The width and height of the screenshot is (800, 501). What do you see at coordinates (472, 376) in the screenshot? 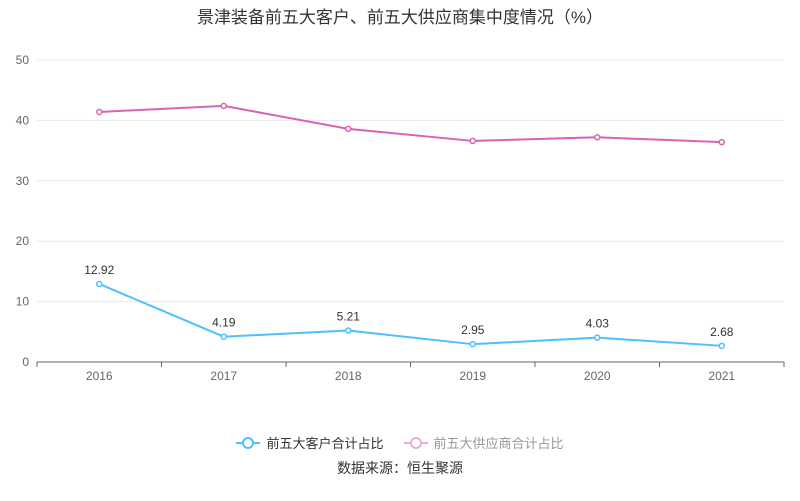
I see `x-tick-label: 2019` at bounding box center [472, 376].